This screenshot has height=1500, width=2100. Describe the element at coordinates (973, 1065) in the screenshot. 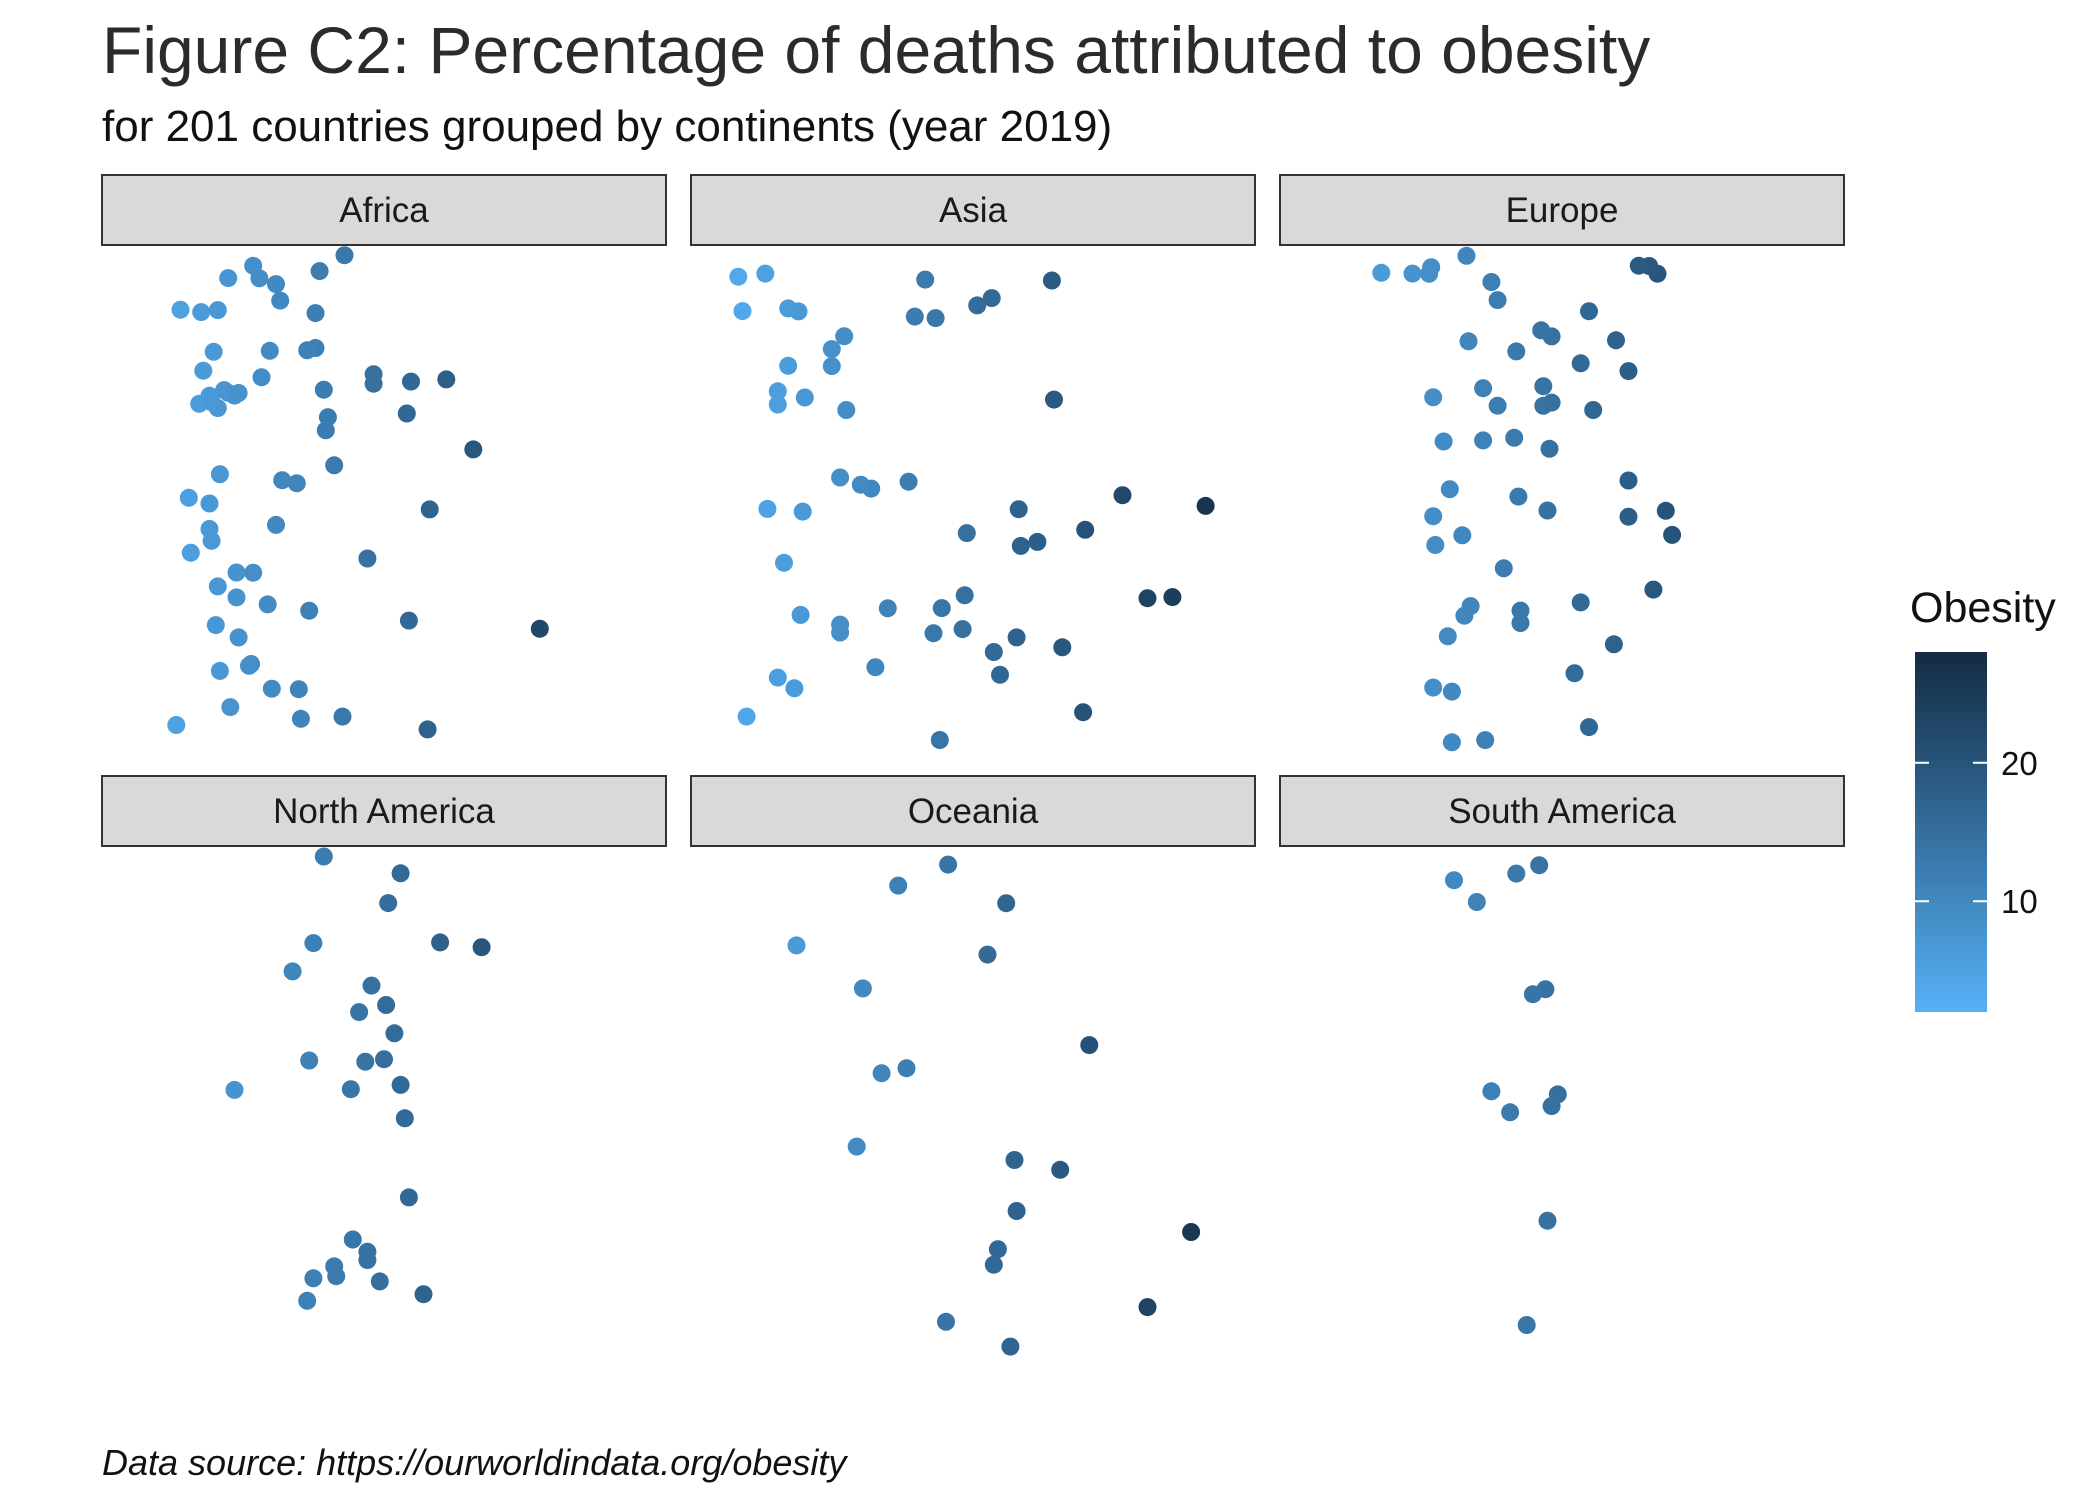

I see `facet-panel-oceania: Oceania` at that location.